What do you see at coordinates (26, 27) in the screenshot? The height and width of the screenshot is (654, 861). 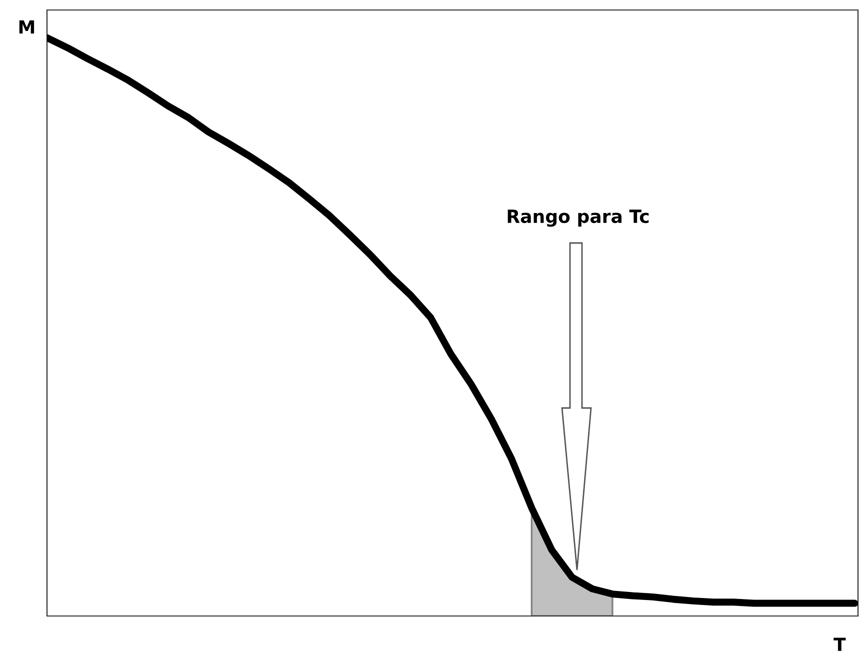 I see `y-axis-title: M` at bounding box center [26, 27].